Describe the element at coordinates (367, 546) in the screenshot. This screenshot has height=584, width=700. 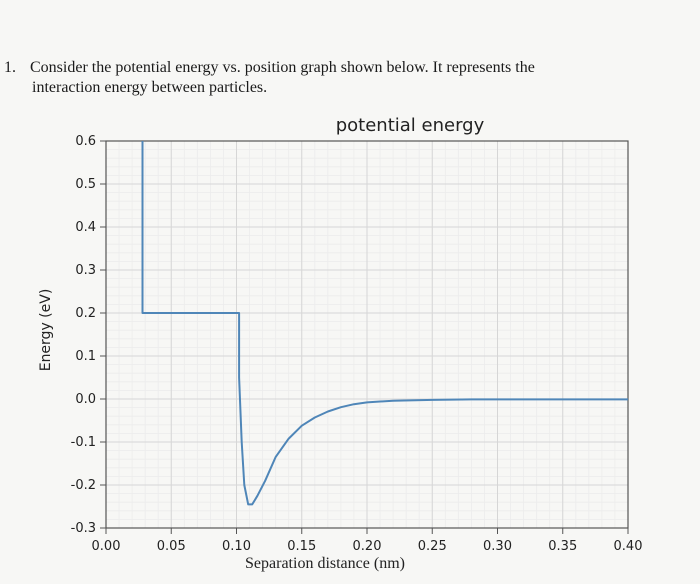
I see `x-tick-label: 0.20` at that location.